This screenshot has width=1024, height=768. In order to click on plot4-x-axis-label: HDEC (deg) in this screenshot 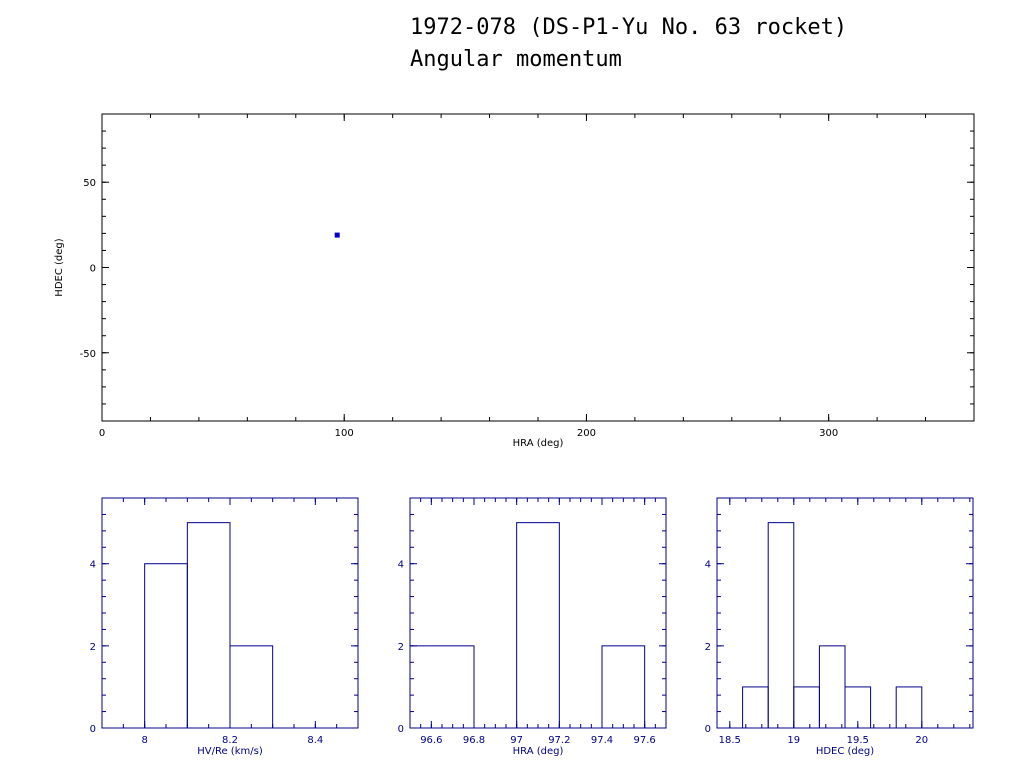, I will do `click(845, 751)`.